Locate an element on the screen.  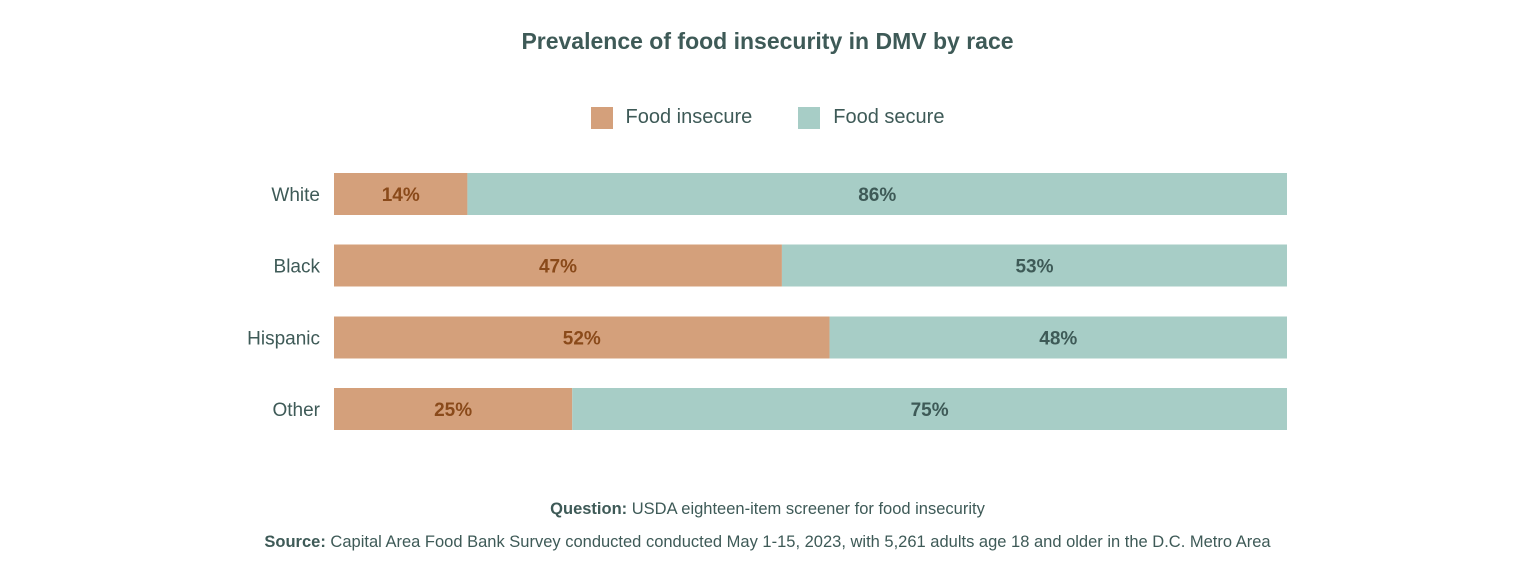
data-label: 47% is located at coordinates (558, 267).